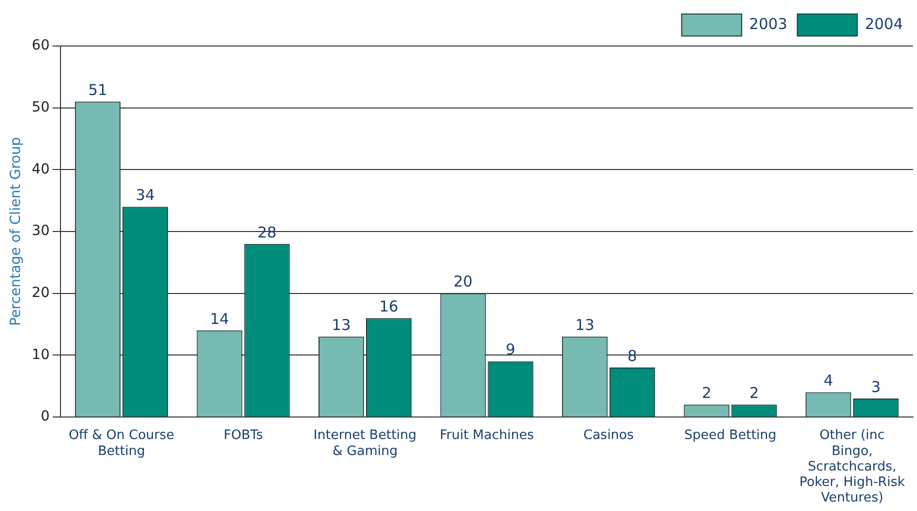  I want to click on x-tick-label: Internet Betting & Gaming, so click(365, 443).